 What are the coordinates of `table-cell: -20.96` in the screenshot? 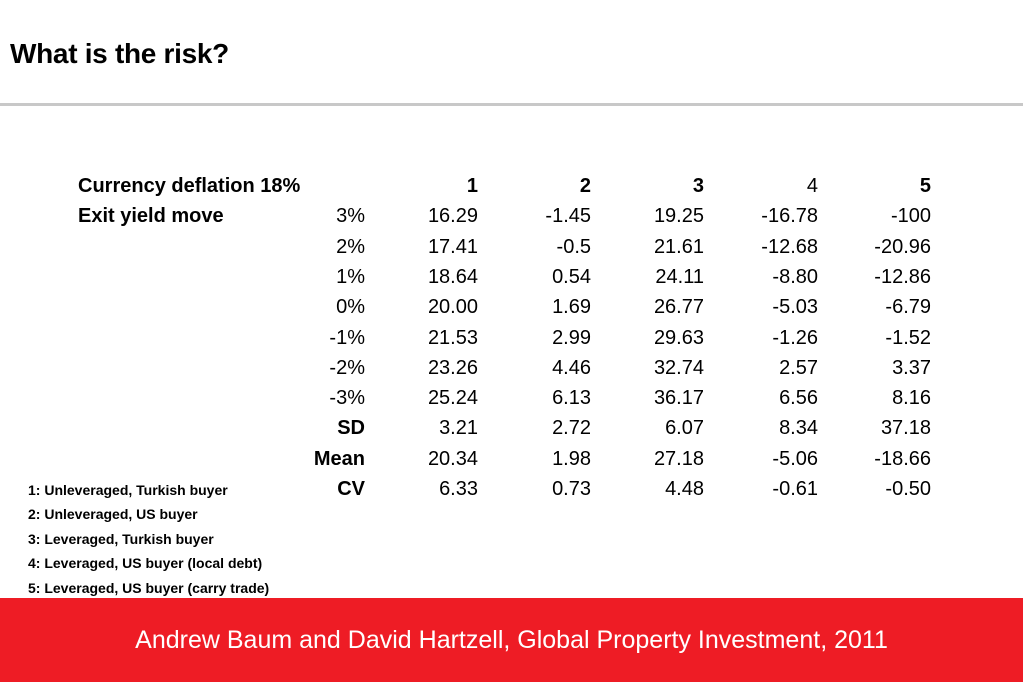 It's located at (902, 246).